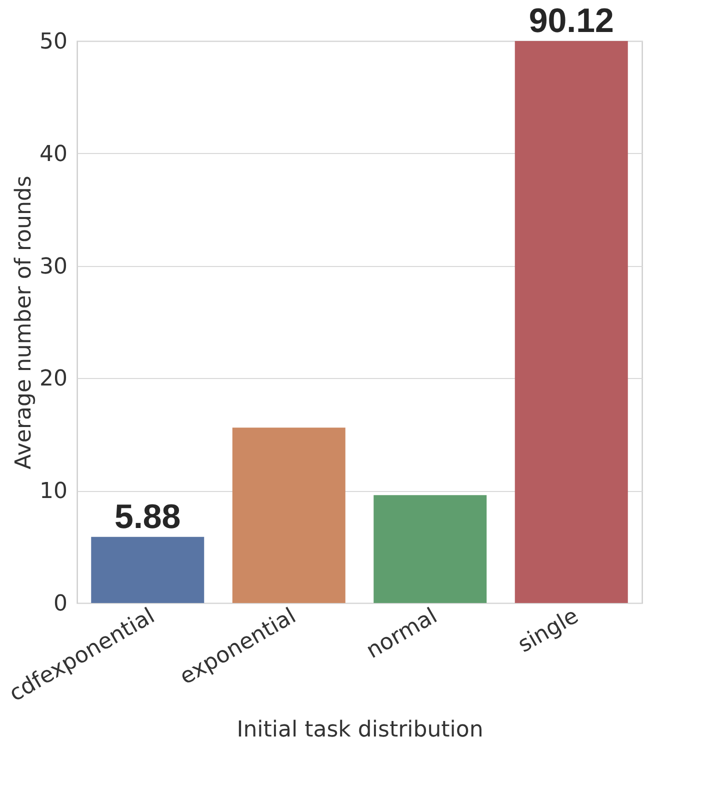 Image resolution: width=703 pixels, height=805 pixels. I want to click on data-label: 5.88, so click(147, 517).